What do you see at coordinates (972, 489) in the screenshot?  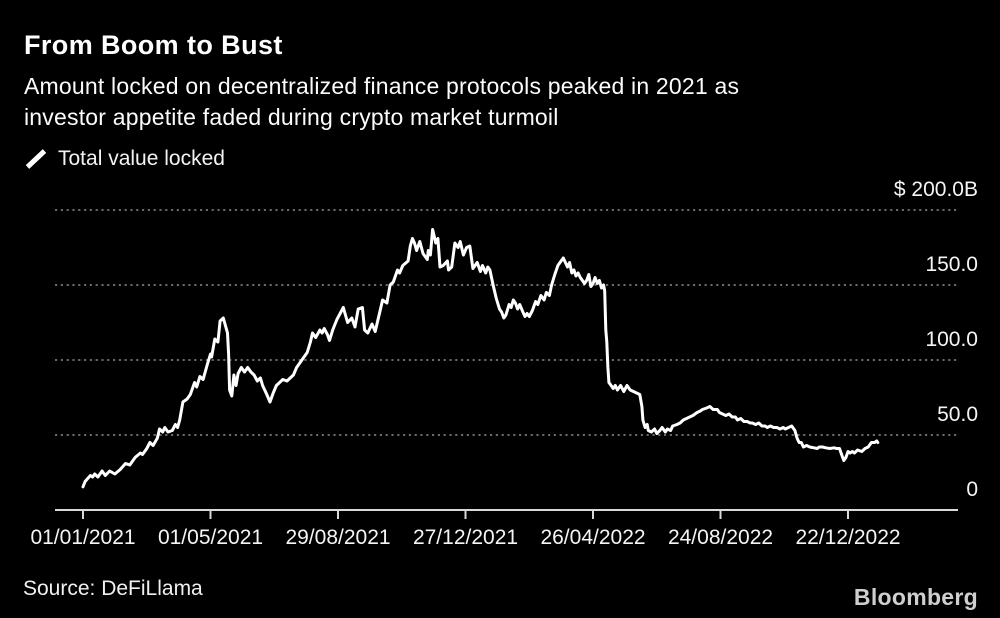 I see `y-axis-label-0: 0` at bounding box center [972, 489].